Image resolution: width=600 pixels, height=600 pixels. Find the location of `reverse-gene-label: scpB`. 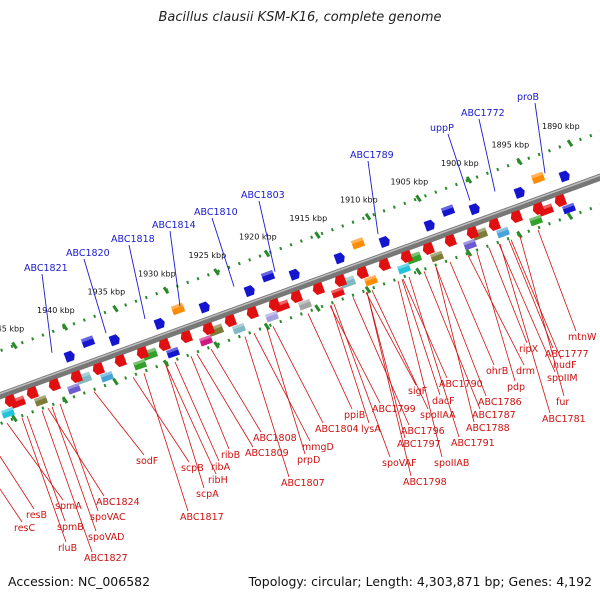

reverse-gene-label: scpB is located at coordinates (192, 468).